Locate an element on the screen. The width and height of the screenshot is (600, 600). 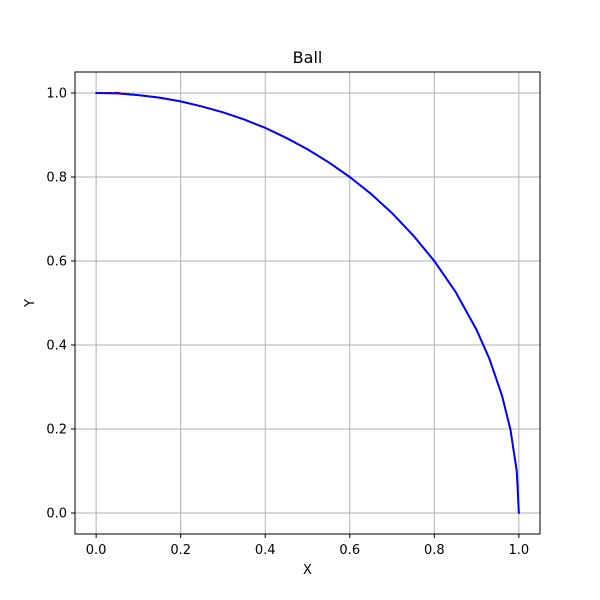
y-tick-label: 1.0 is located at coordinates (56, 94).